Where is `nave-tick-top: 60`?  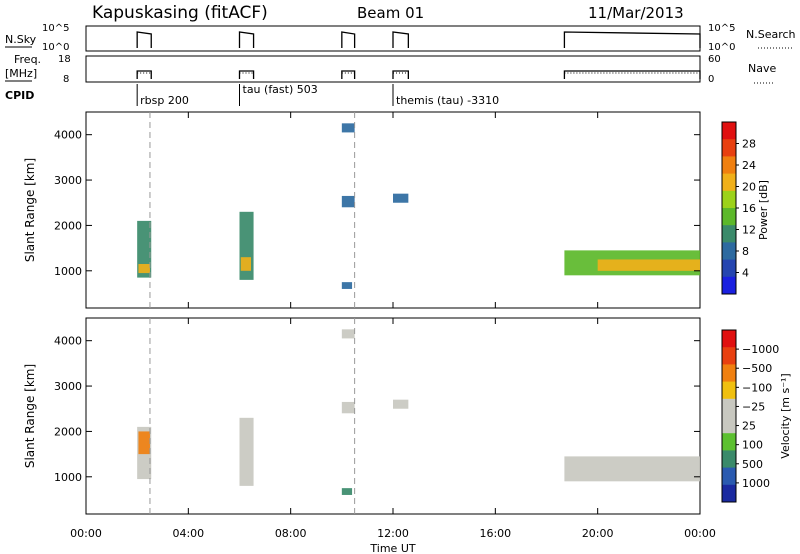
nave-tick-top: 60 is located at coordinates (714, 59).